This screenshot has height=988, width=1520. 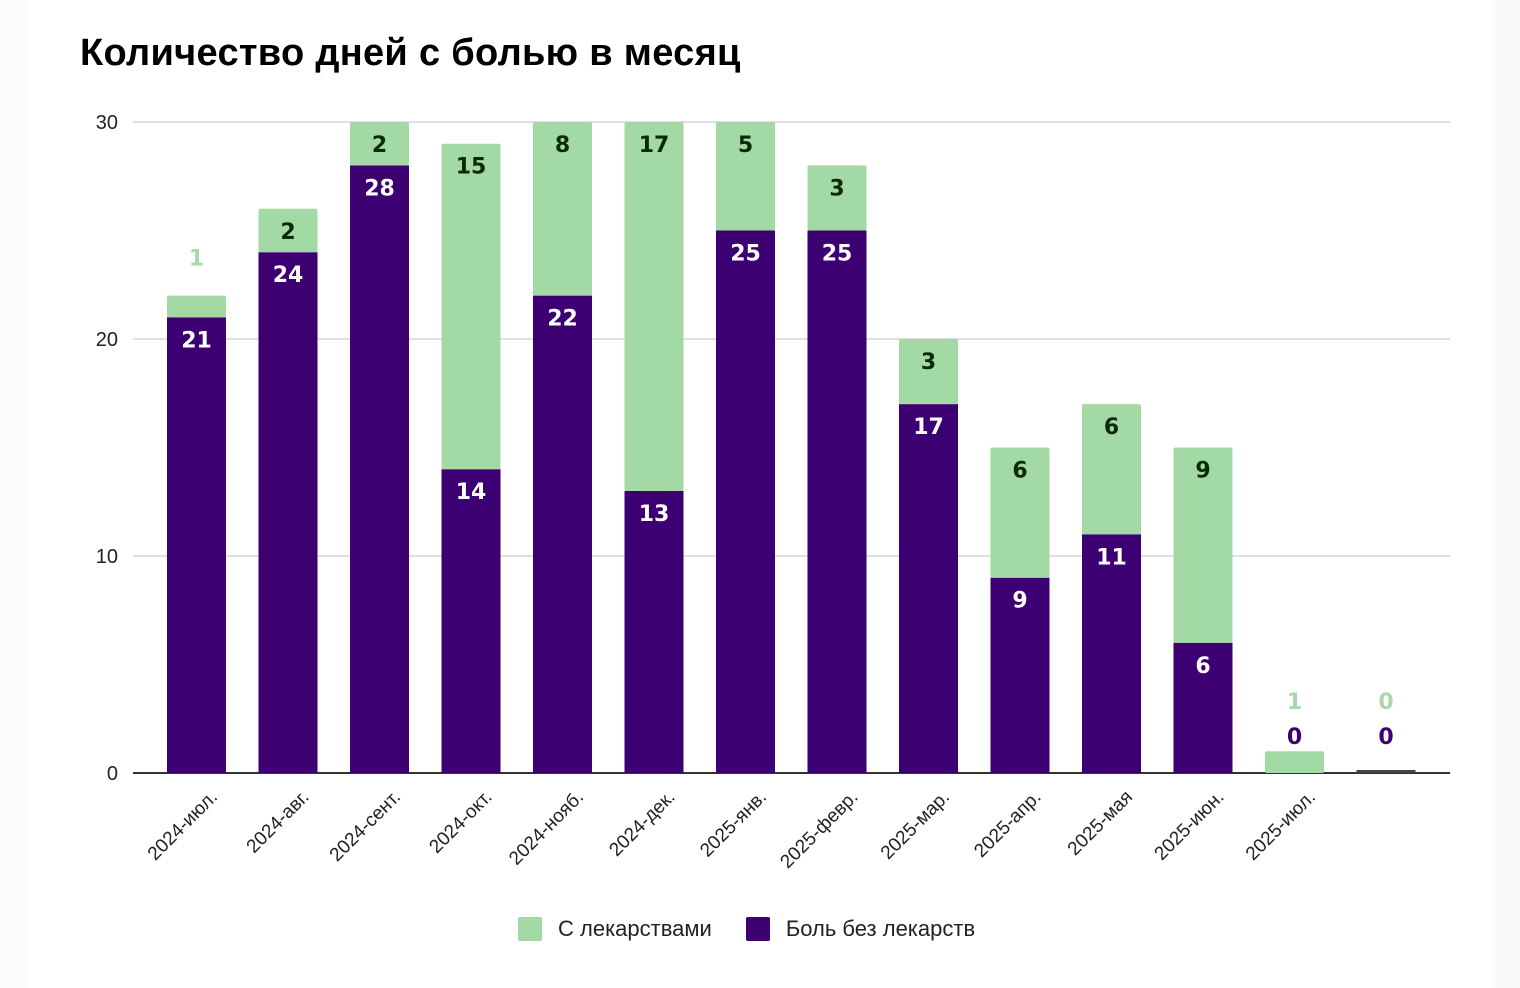 I want to click on legend: С лекарствами Боль без лекарств, so click(x=763, y=929).